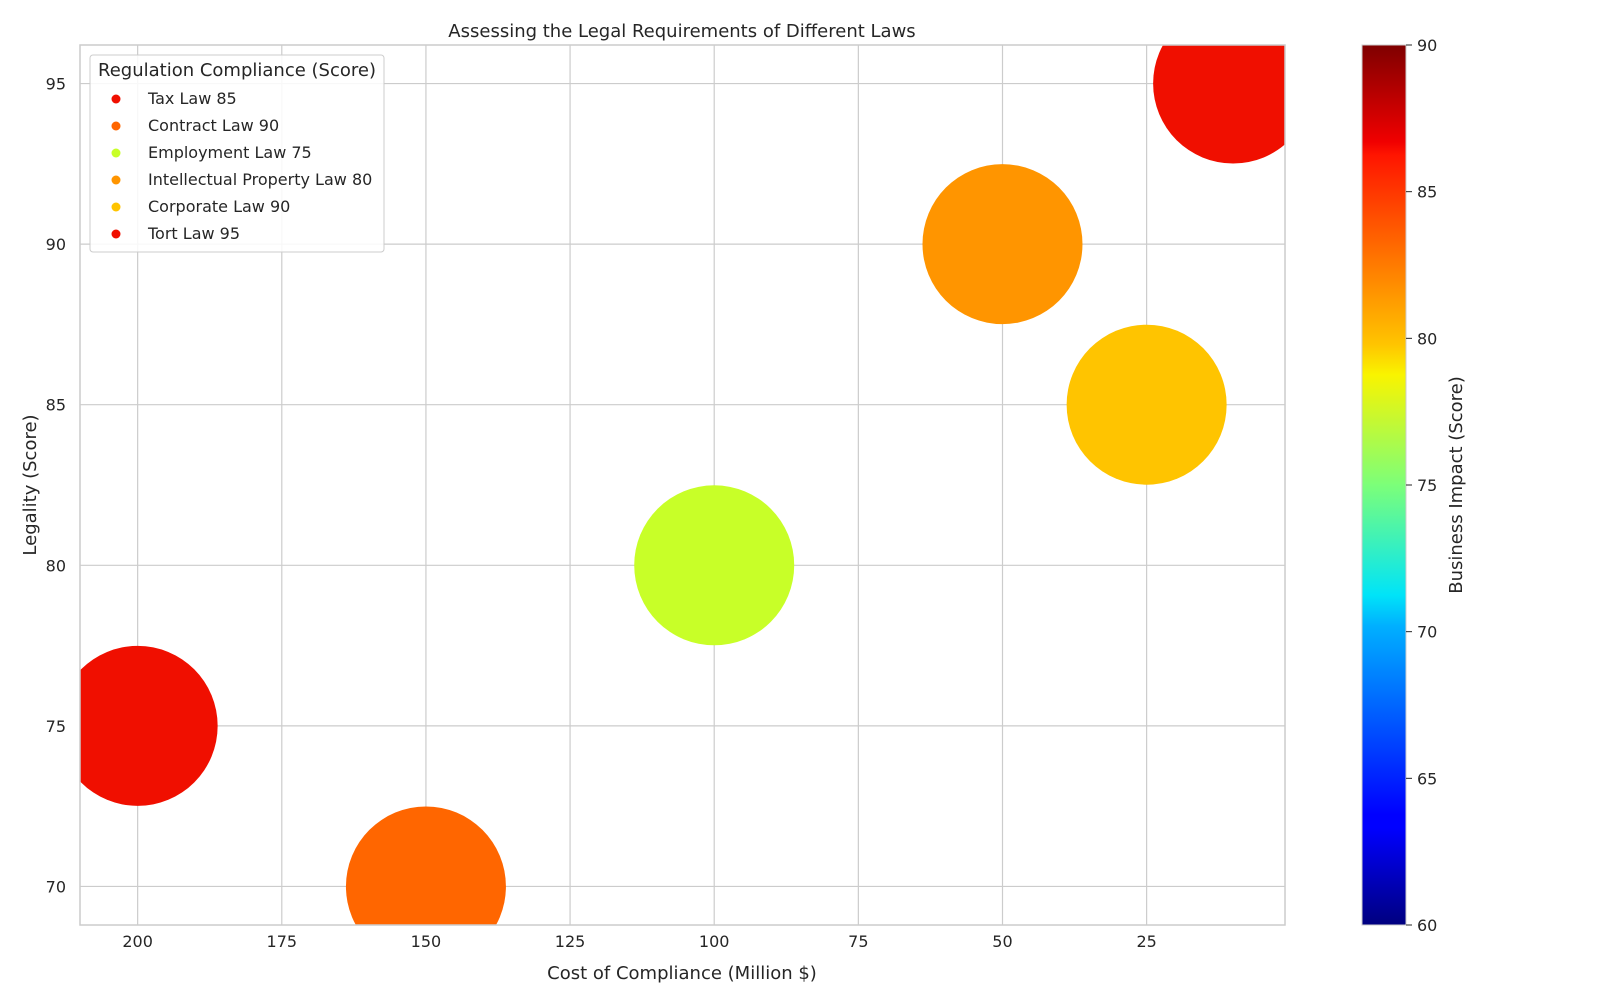 This screenshot has height=1004, width=1600. Describe the element at coordinates (426, 941) in the screenshot. I see `x-tick-label: 150` at that location.